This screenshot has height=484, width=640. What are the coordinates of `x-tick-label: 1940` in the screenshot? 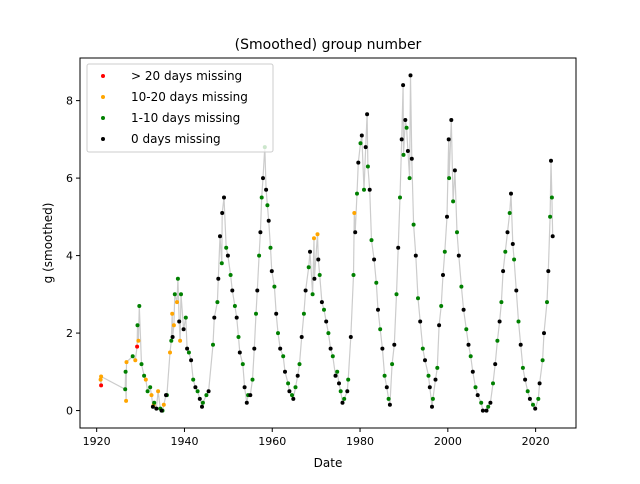 It's located at (184, 441).